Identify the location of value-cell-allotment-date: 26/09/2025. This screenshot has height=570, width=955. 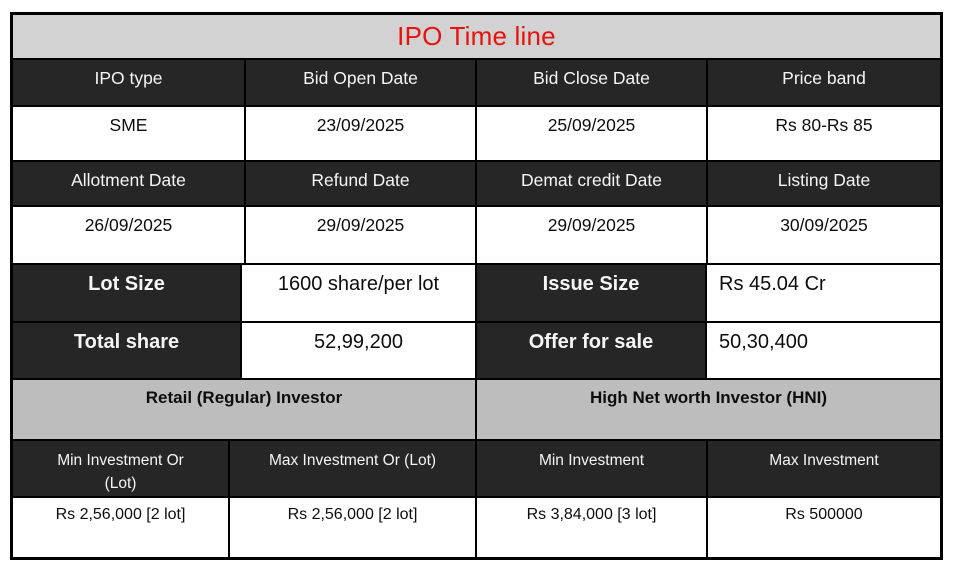
(129, 235).